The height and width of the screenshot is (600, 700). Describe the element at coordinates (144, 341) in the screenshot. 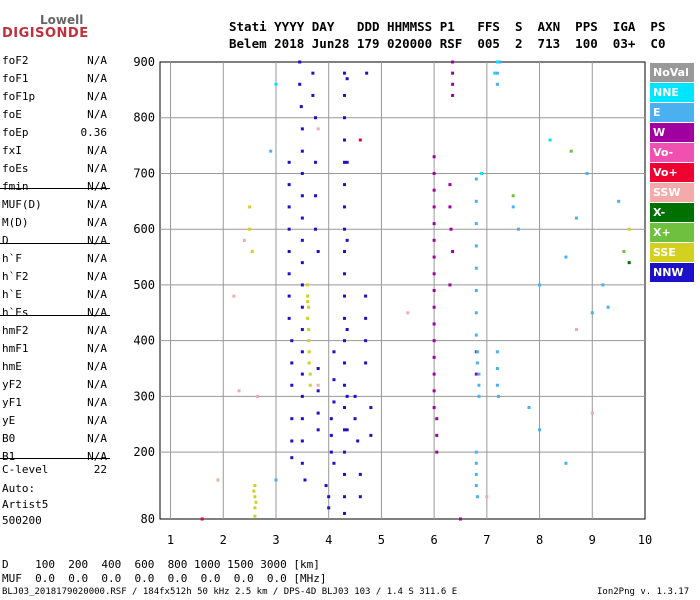

I see `y-tick-label: 400` at that location.